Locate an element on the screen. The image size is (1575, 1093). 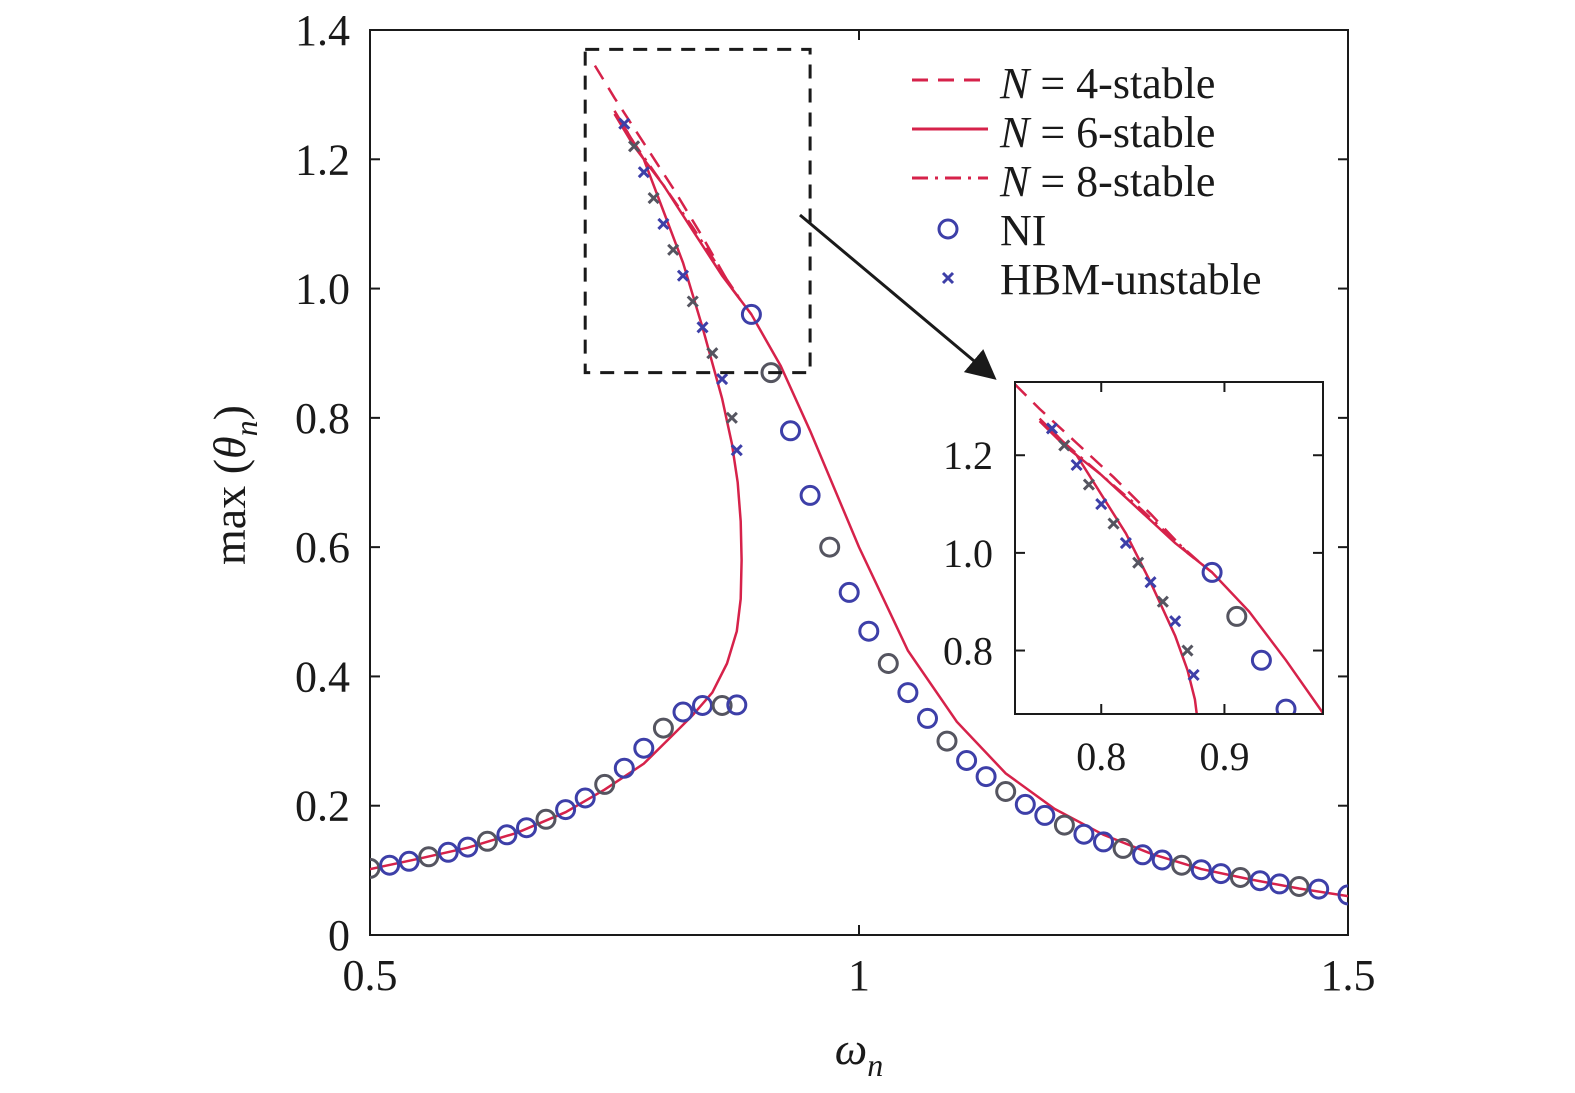
legend-swatch-circle is located at coordinates (948, 229).